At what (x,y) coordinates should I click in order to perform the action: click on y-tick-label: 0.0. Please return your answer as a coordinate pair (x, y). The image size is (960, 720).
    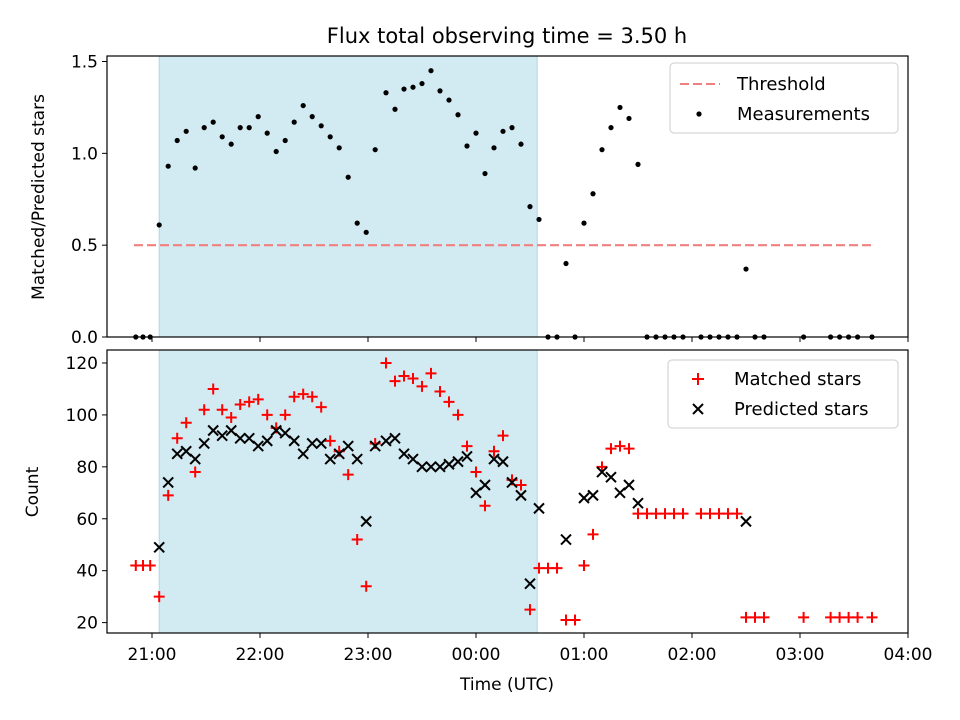
    Looking at the image, I should click on (84, 338).